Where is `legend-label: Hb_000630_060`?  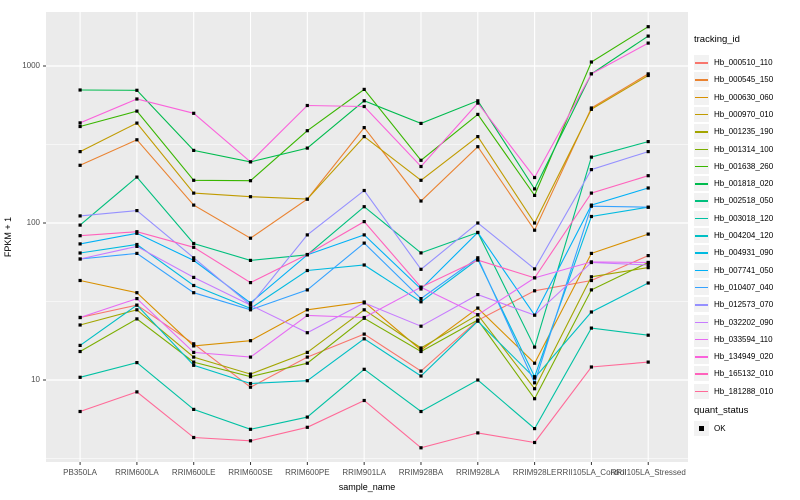
legend-label: Hb_000630_060 is located at coordinates (744, 97).